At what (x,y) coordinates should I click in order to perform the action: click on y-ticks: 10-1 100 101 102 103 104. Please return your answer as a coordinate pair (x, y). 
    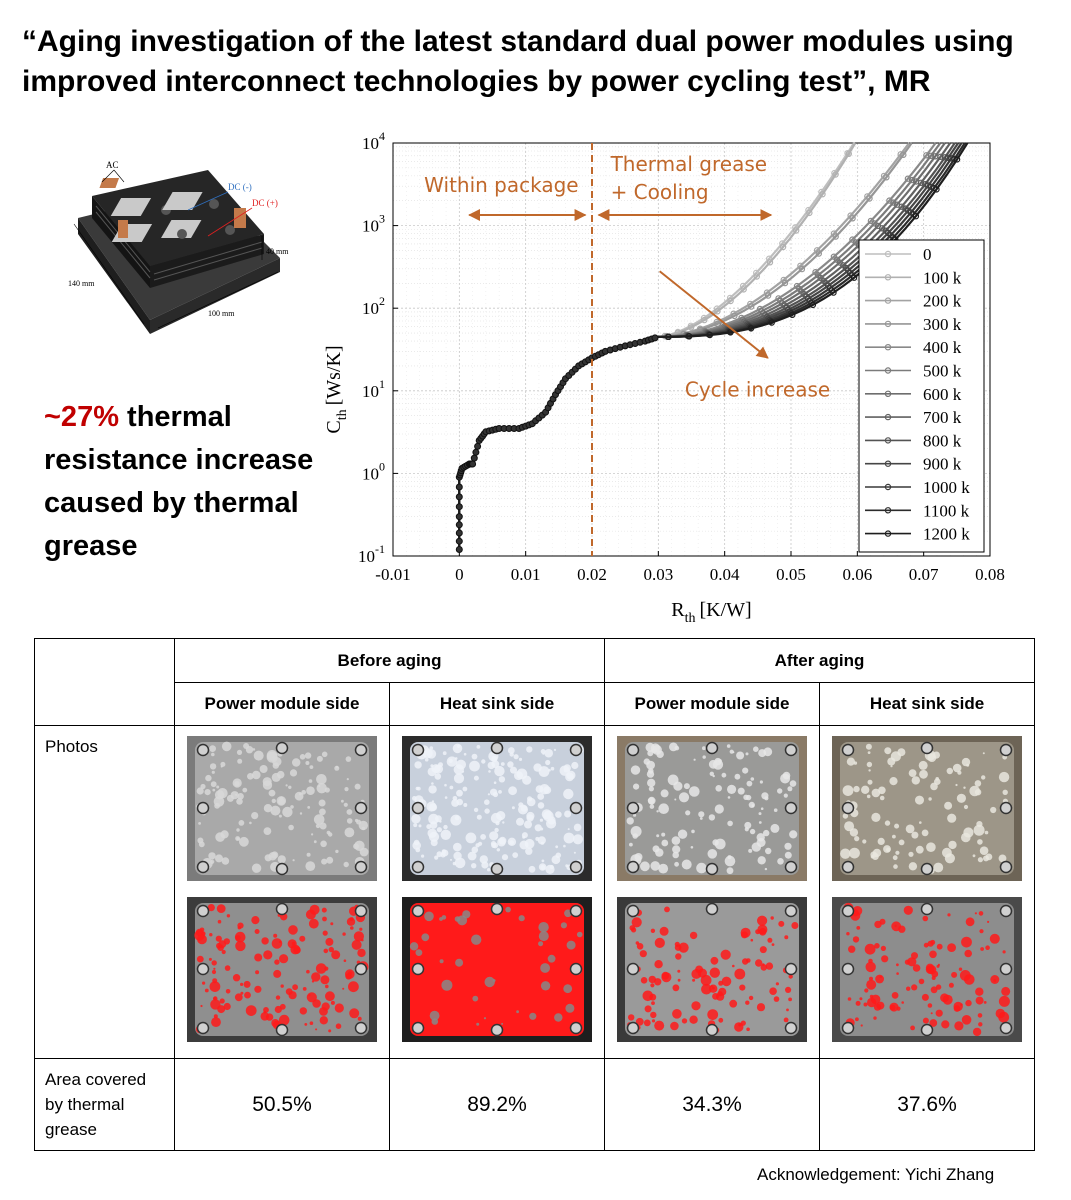
    Looking at the image, I should click on (378, 348).